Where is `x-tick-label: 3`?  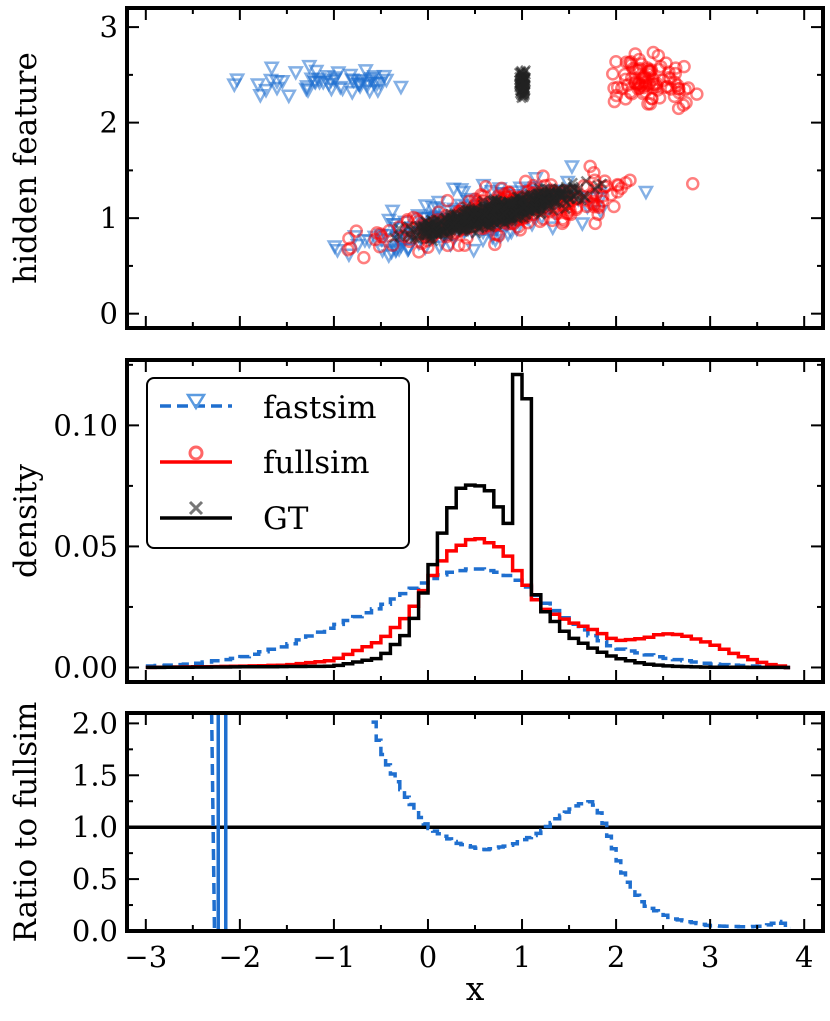
x-tick-label: 3 is located at coordinates (710, 957).